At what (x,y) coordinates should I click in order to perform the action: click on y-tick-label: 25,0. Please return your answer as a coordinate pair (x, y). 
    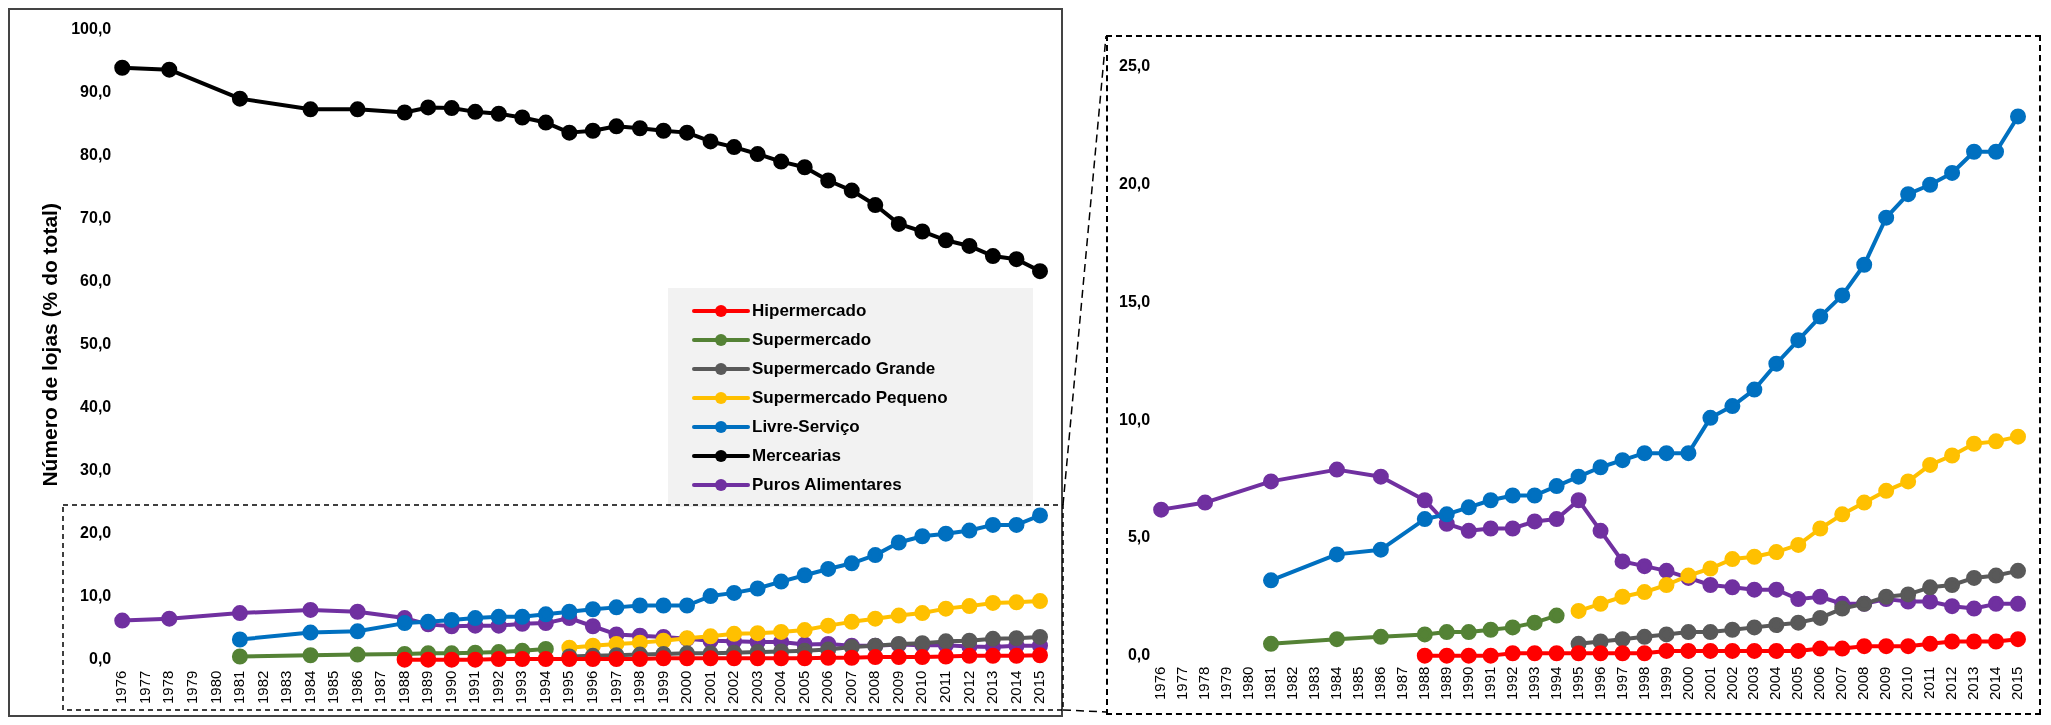
    Looking at the image, I should click on (1135, 66).